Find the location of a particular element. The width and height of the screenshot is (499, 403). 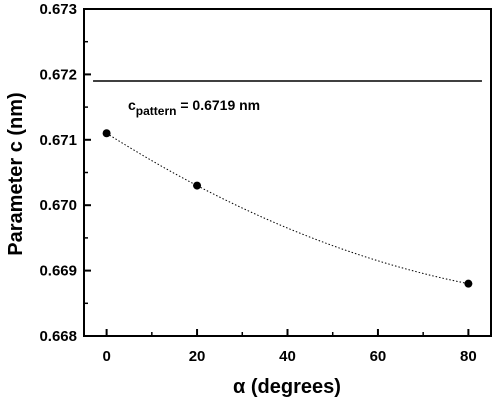

x-axis-title: α (degrees) is located at coordinates (287, 387).